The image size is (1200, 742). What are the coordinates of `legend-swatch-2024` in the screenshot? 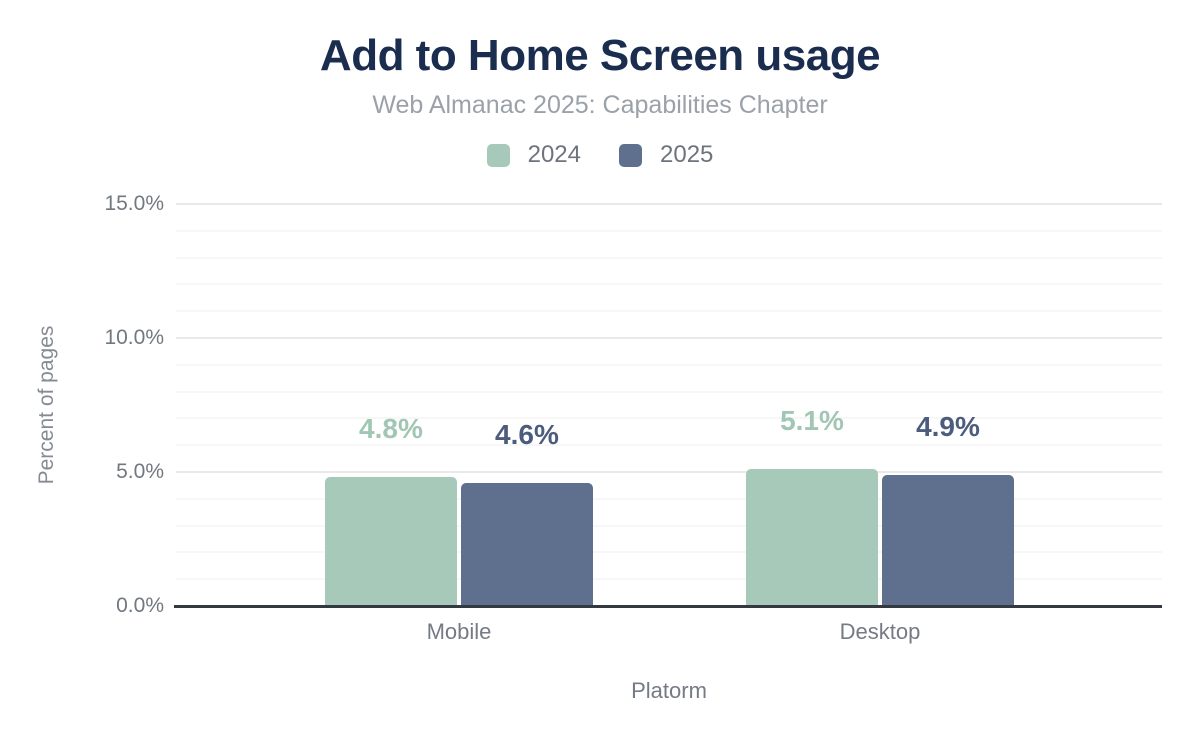 It's located at (498, 155).